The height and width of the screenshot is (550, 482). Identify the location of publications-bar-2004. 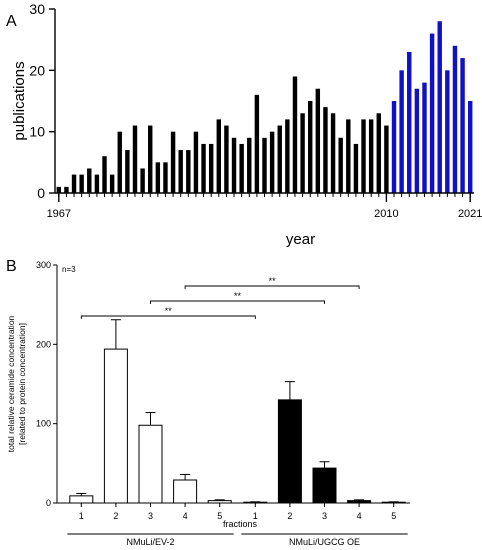
(340, 165).